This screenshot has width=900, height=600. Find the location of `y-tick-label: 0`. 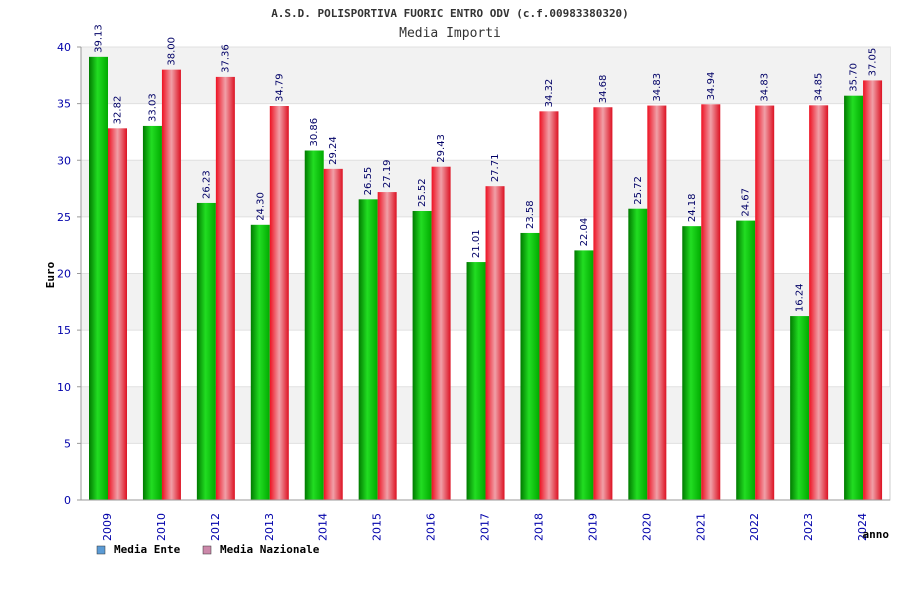

y-tick-label: 0 is located at coordinates (67, 500).